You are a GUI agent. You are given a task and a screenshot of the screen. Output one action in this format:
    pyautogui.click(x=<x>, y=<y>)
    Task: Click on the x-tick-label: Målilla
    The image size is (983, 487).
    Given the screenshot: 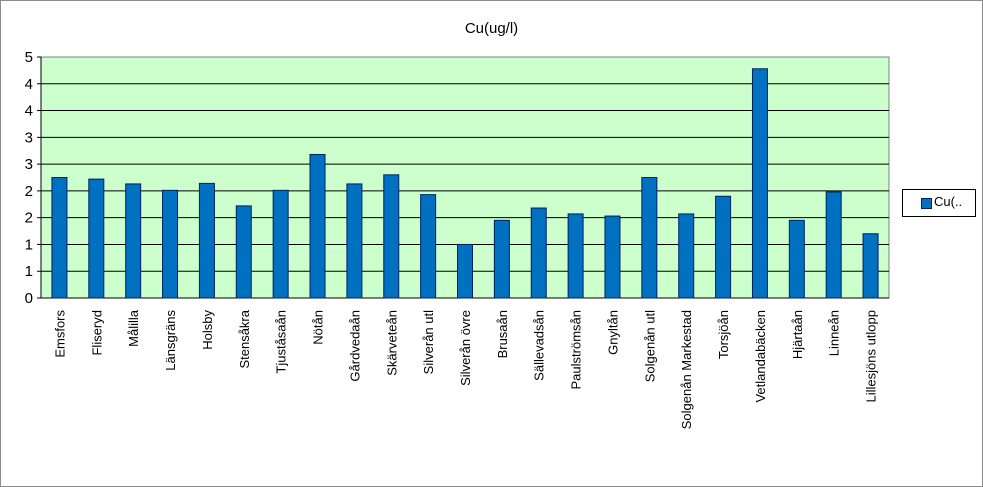 What is the action you would take?
    pyautogui.click(x=133, y=328)
    